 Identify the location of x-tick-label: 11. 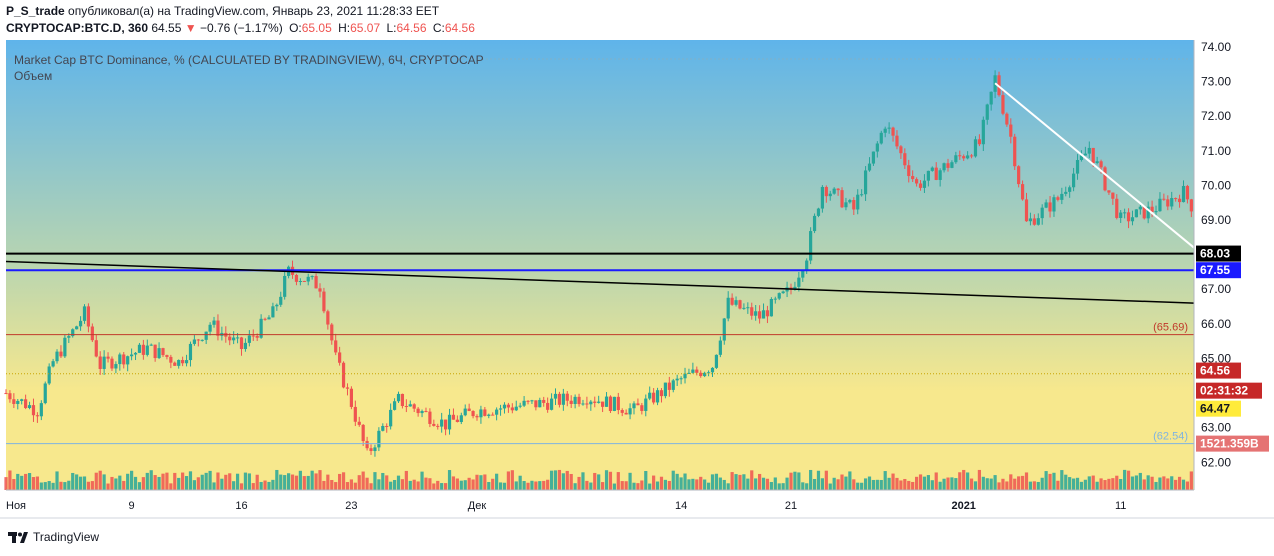
(1120, 506).